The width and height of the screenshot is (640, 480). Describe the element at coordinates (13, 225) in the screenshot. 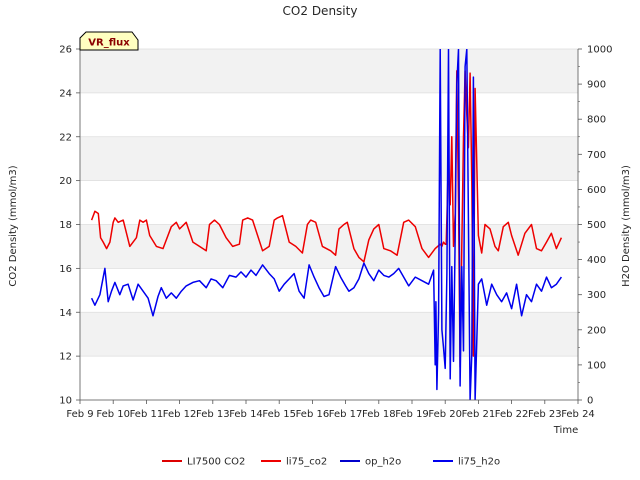

I see `y-axis-left-label: CO2 Density (mmol/m3)` at that location.